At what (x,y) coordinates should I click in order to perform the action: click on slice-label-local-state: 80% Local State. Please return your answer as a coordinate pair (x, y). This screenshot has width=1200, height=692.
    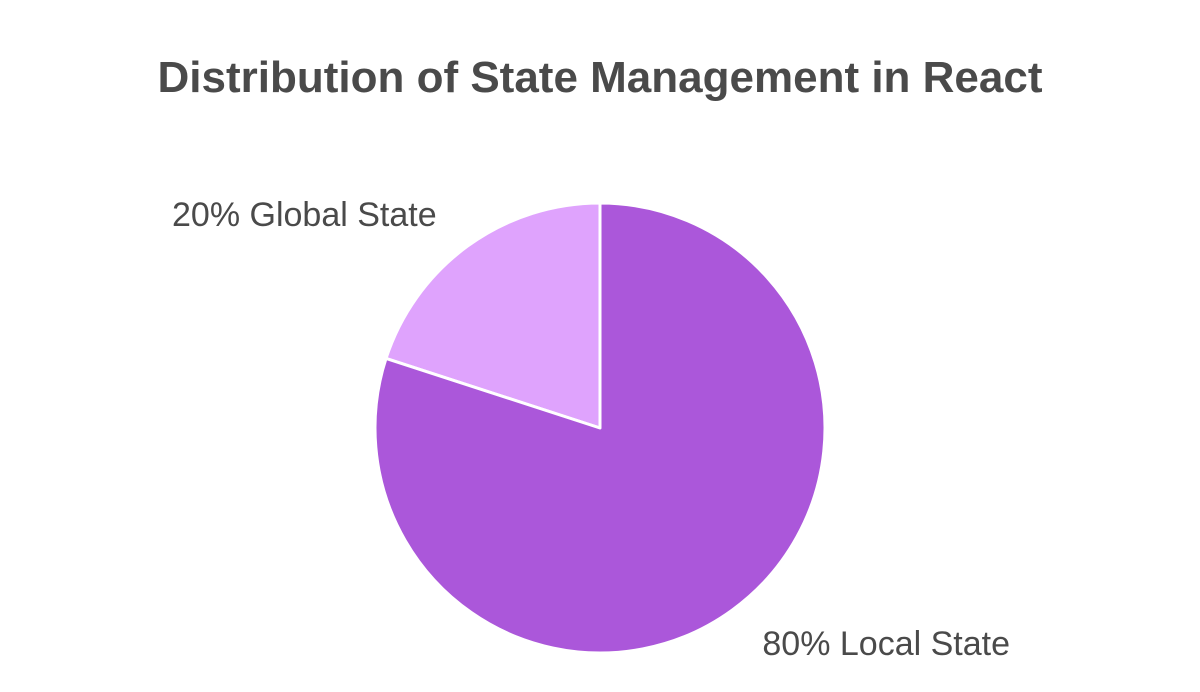
    Looking at the image, I should click on (886, 644).